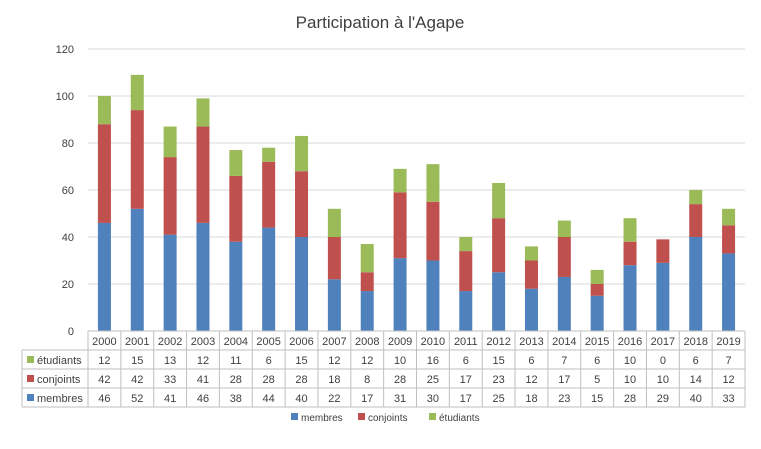 This screenshot has height=449, width=761. I want to click on table-cell-étudiants-2009: 10, so click(400, 361).